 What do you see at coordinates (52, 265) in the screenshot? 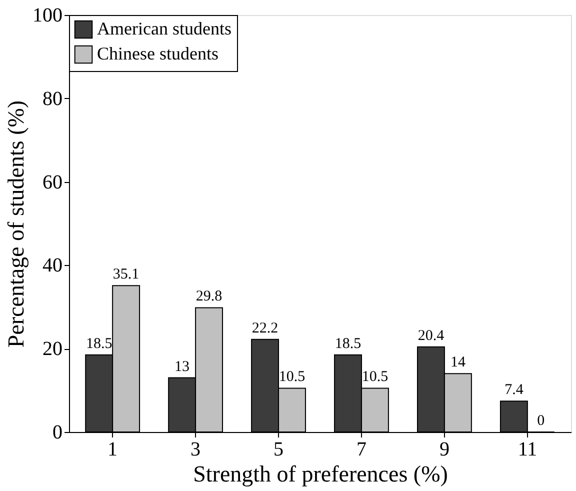
I see `y-tick-label: 40` at bounding box center [52, 265].